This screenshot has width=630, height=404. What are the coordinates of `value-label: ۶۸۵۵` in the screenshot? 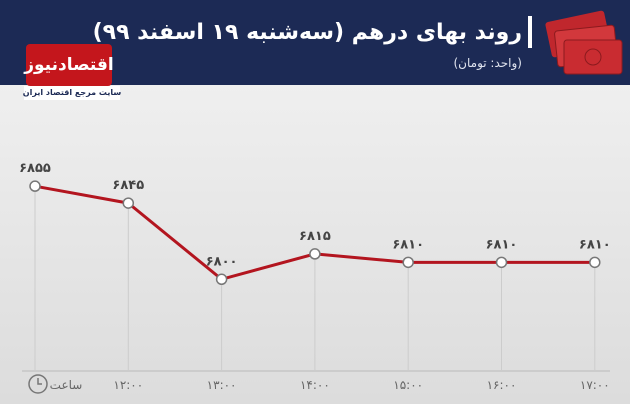 It's located at (35, 168).